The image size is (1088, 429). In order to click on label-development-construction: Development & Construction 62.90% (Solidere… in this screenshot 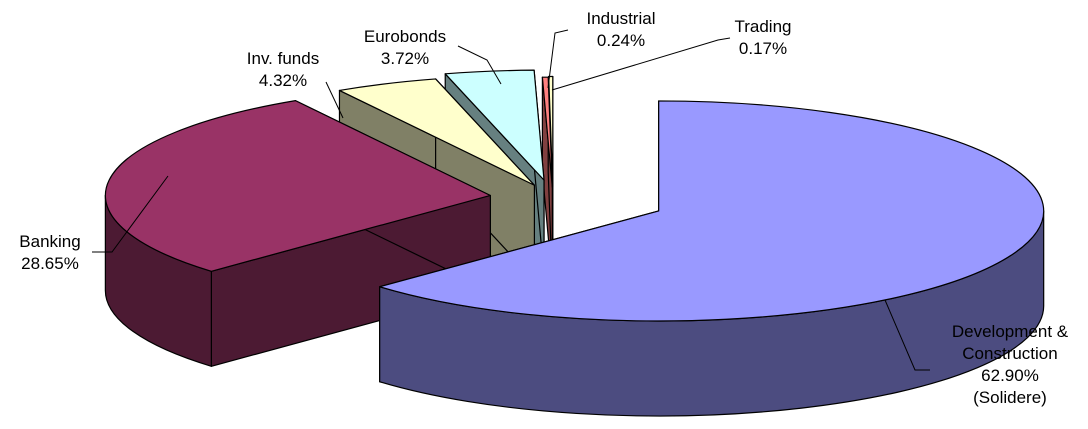, I will do `click(1010, 364)`.